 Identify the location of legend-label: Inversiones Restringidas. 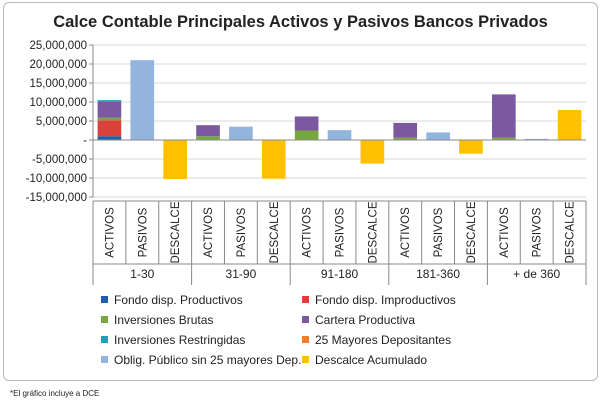
(180, 340).